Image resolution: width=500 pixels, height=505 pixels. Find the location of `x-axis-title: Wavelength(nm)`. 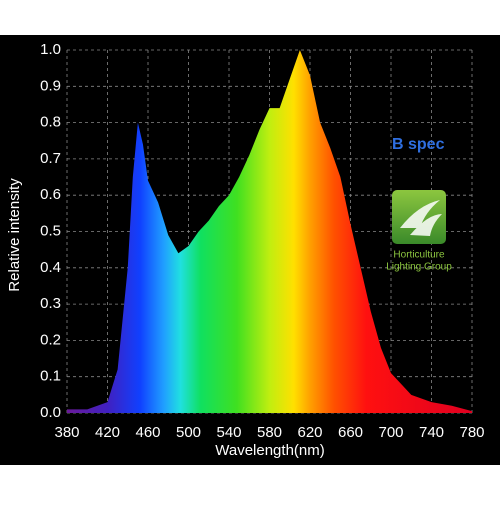

x-axis-title: Wavelength(nm) is located at coordinates (269, 450).